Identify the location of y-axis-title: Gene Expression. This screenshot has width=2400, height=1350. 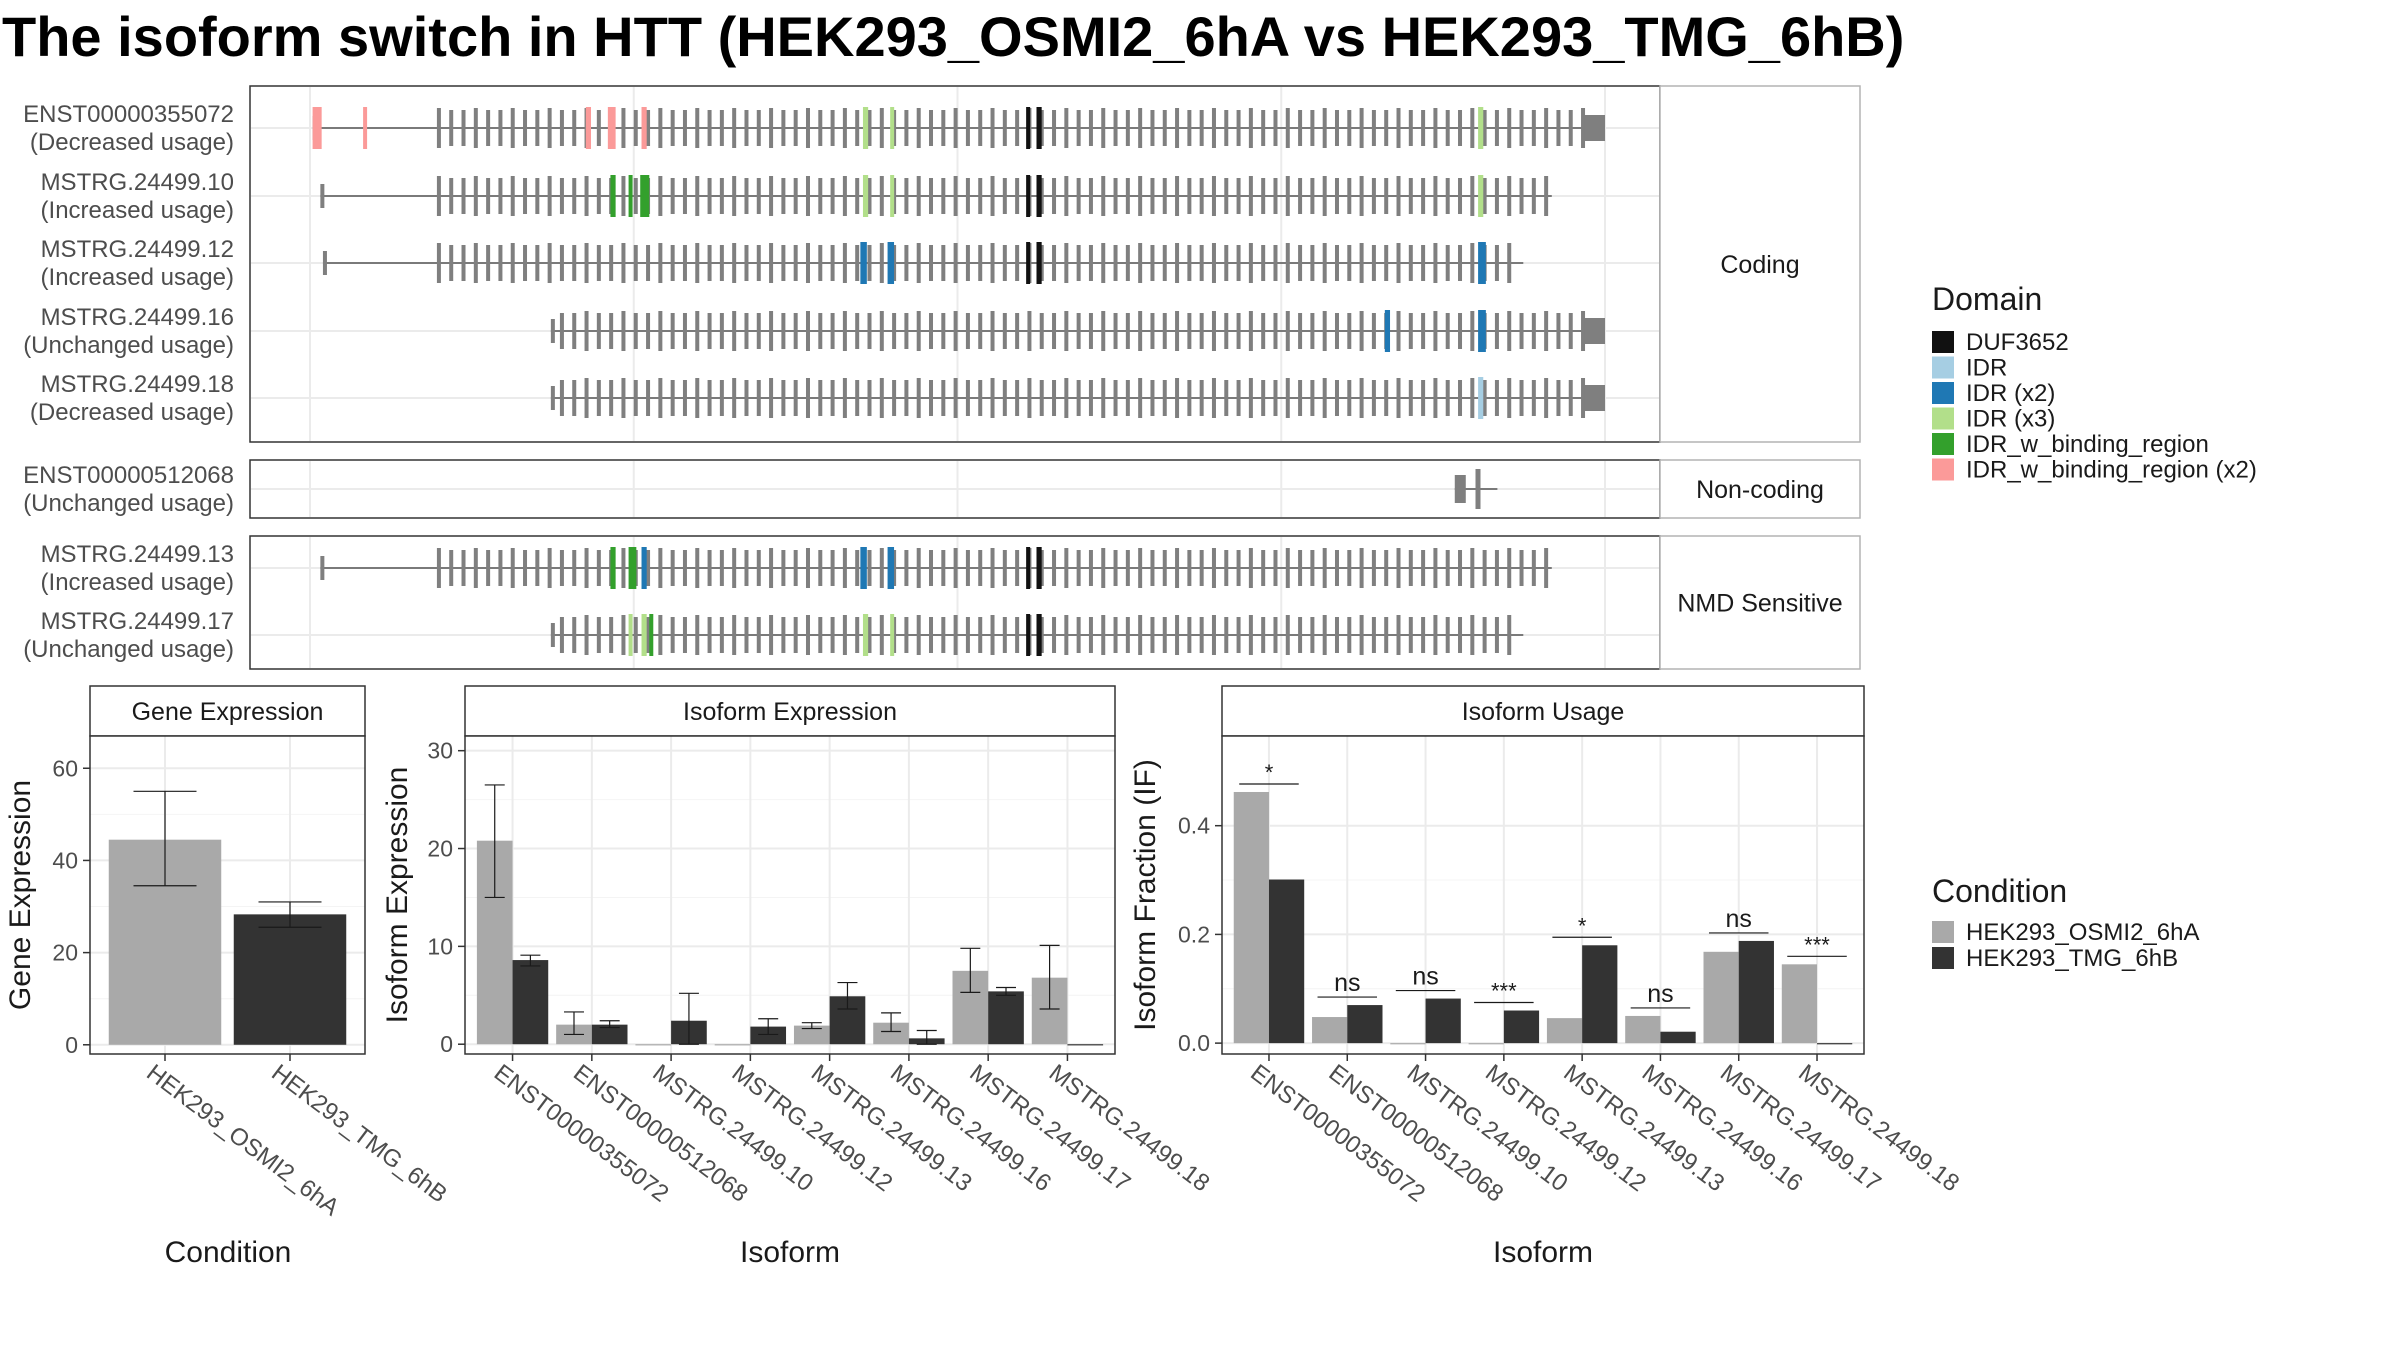
(20, 895).